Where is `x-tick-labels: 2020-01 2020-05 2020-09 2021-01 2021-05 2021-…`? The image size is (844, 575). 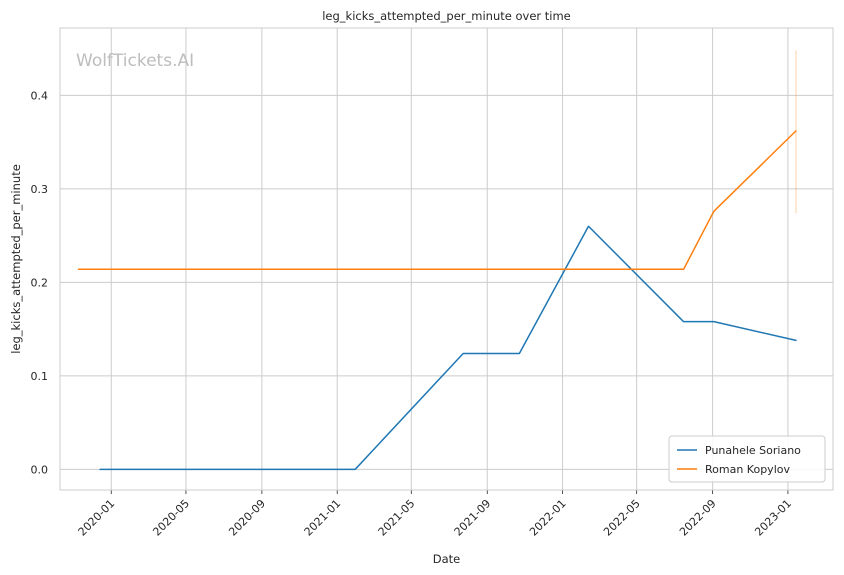 x-tick-labels: 2020-01 2020-05 2020-09 2021-01 2021-05 2021-… is located at coordinates (435, 514).